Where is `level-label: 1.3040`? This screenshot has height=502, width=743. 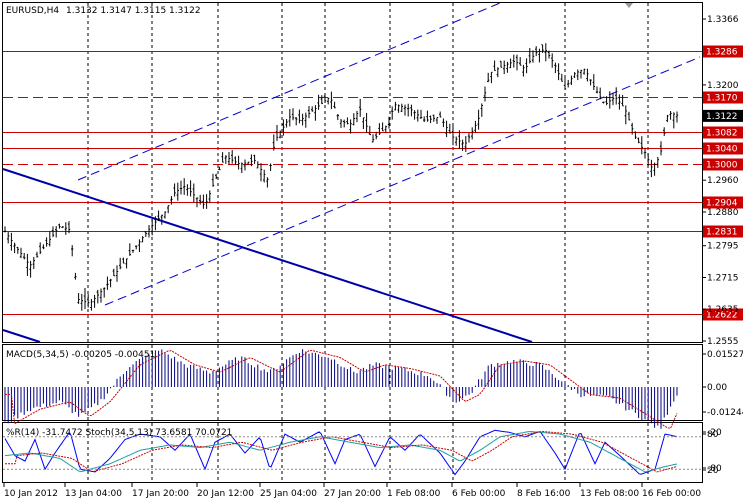 level-label: 1.3040 is located at coordinates (722, 150).